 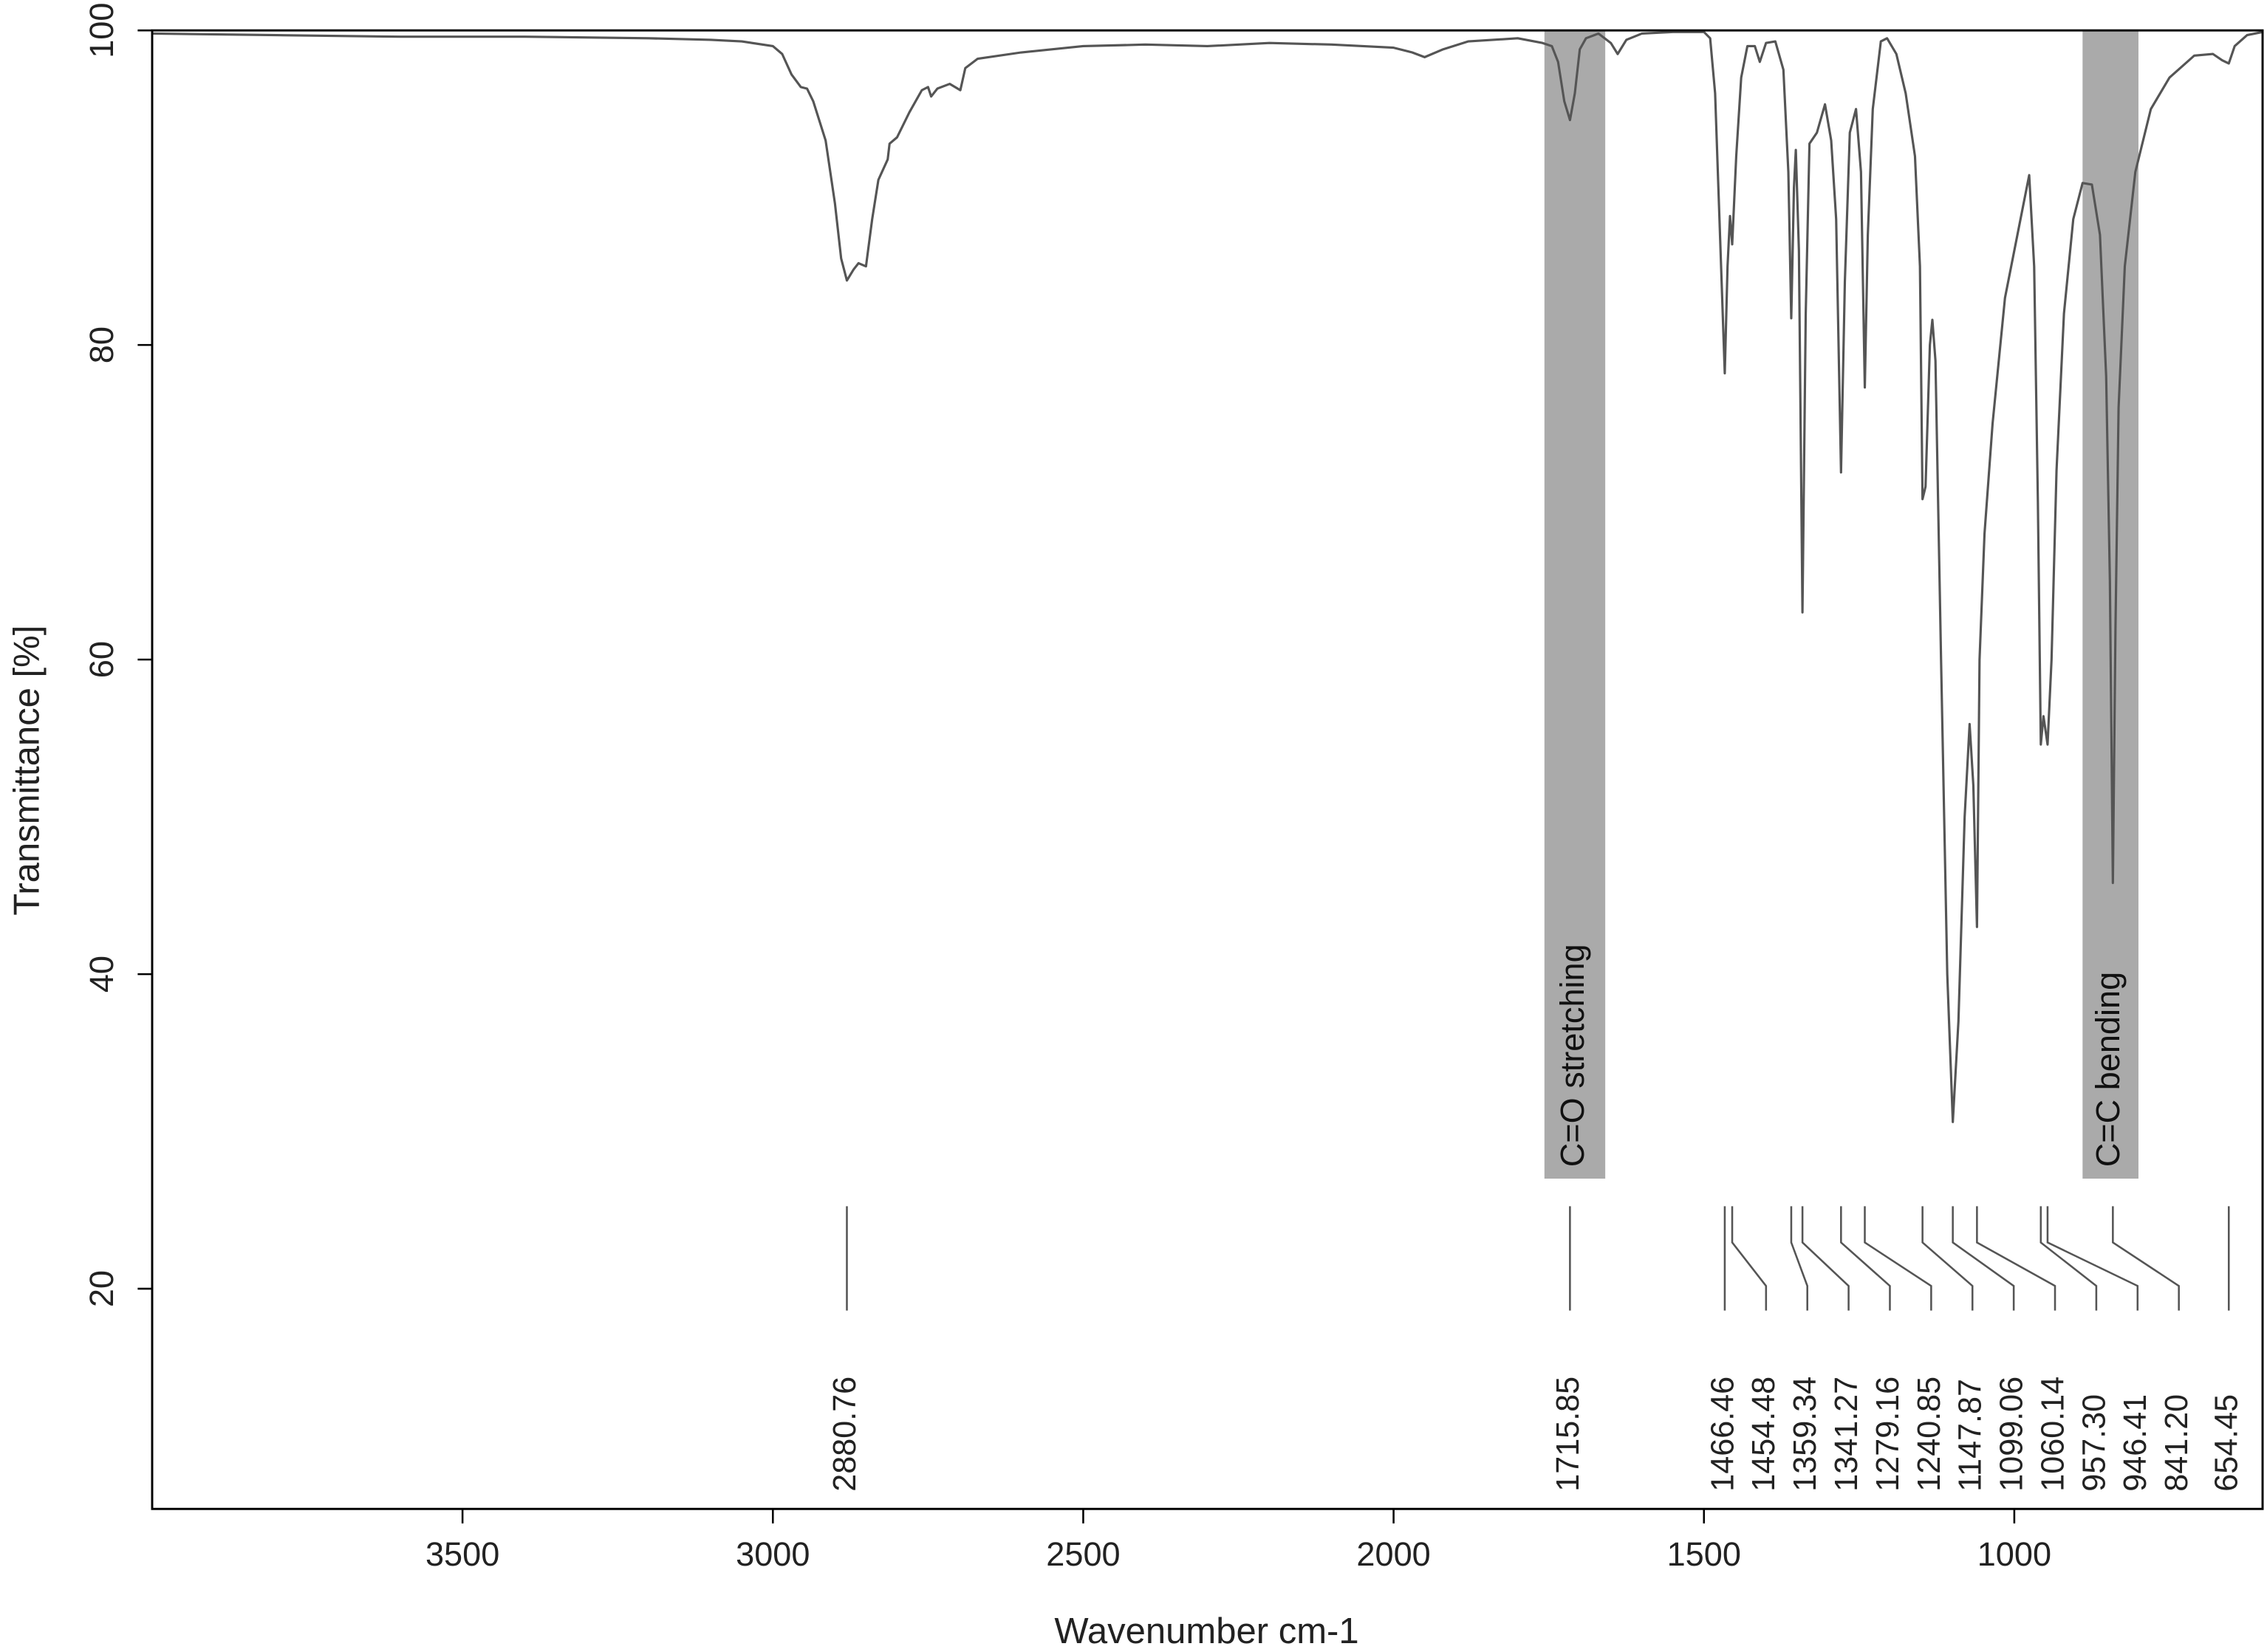 I want to click on peak-label: 841.20, so click(x=2177, y=1443).